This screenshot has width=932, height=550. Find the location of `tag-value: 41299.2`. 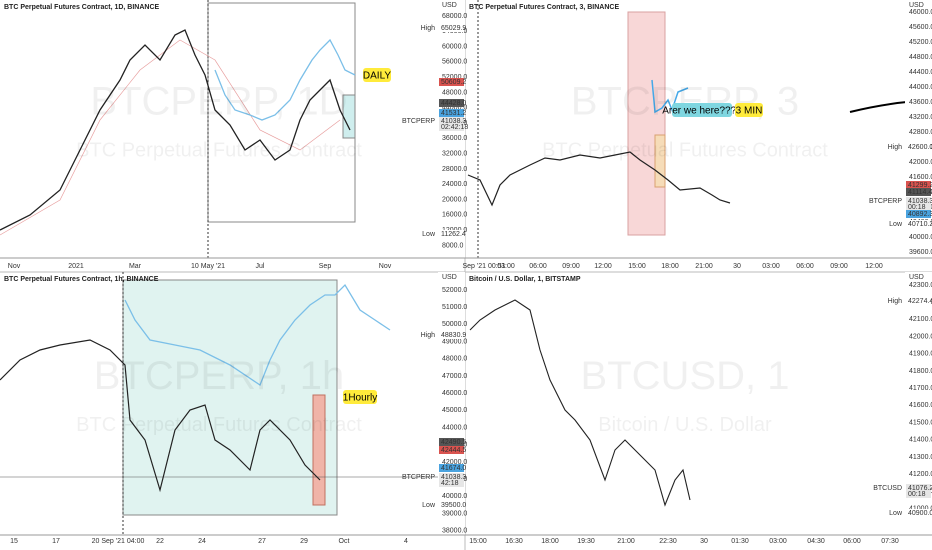

tag-value: 41299.2 is located at coordinates (920, 185).